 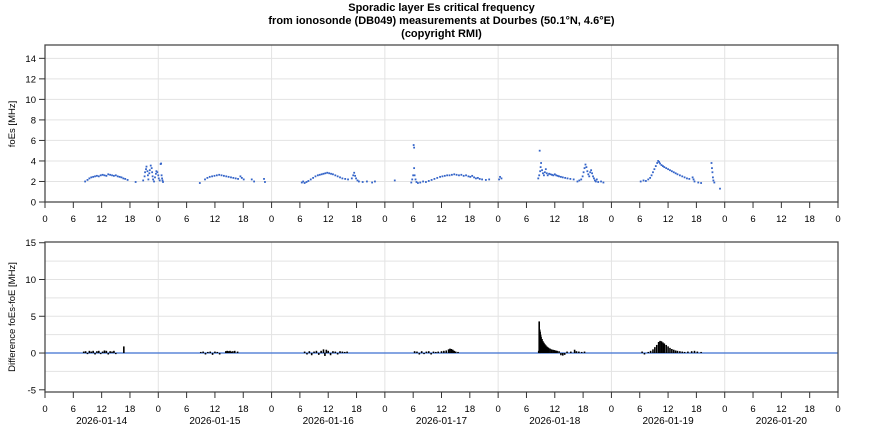 What do you see at coordinates (32, 390) in the screenshot?
I see `y-tick-label: -5` at bounding box center [32, 390].